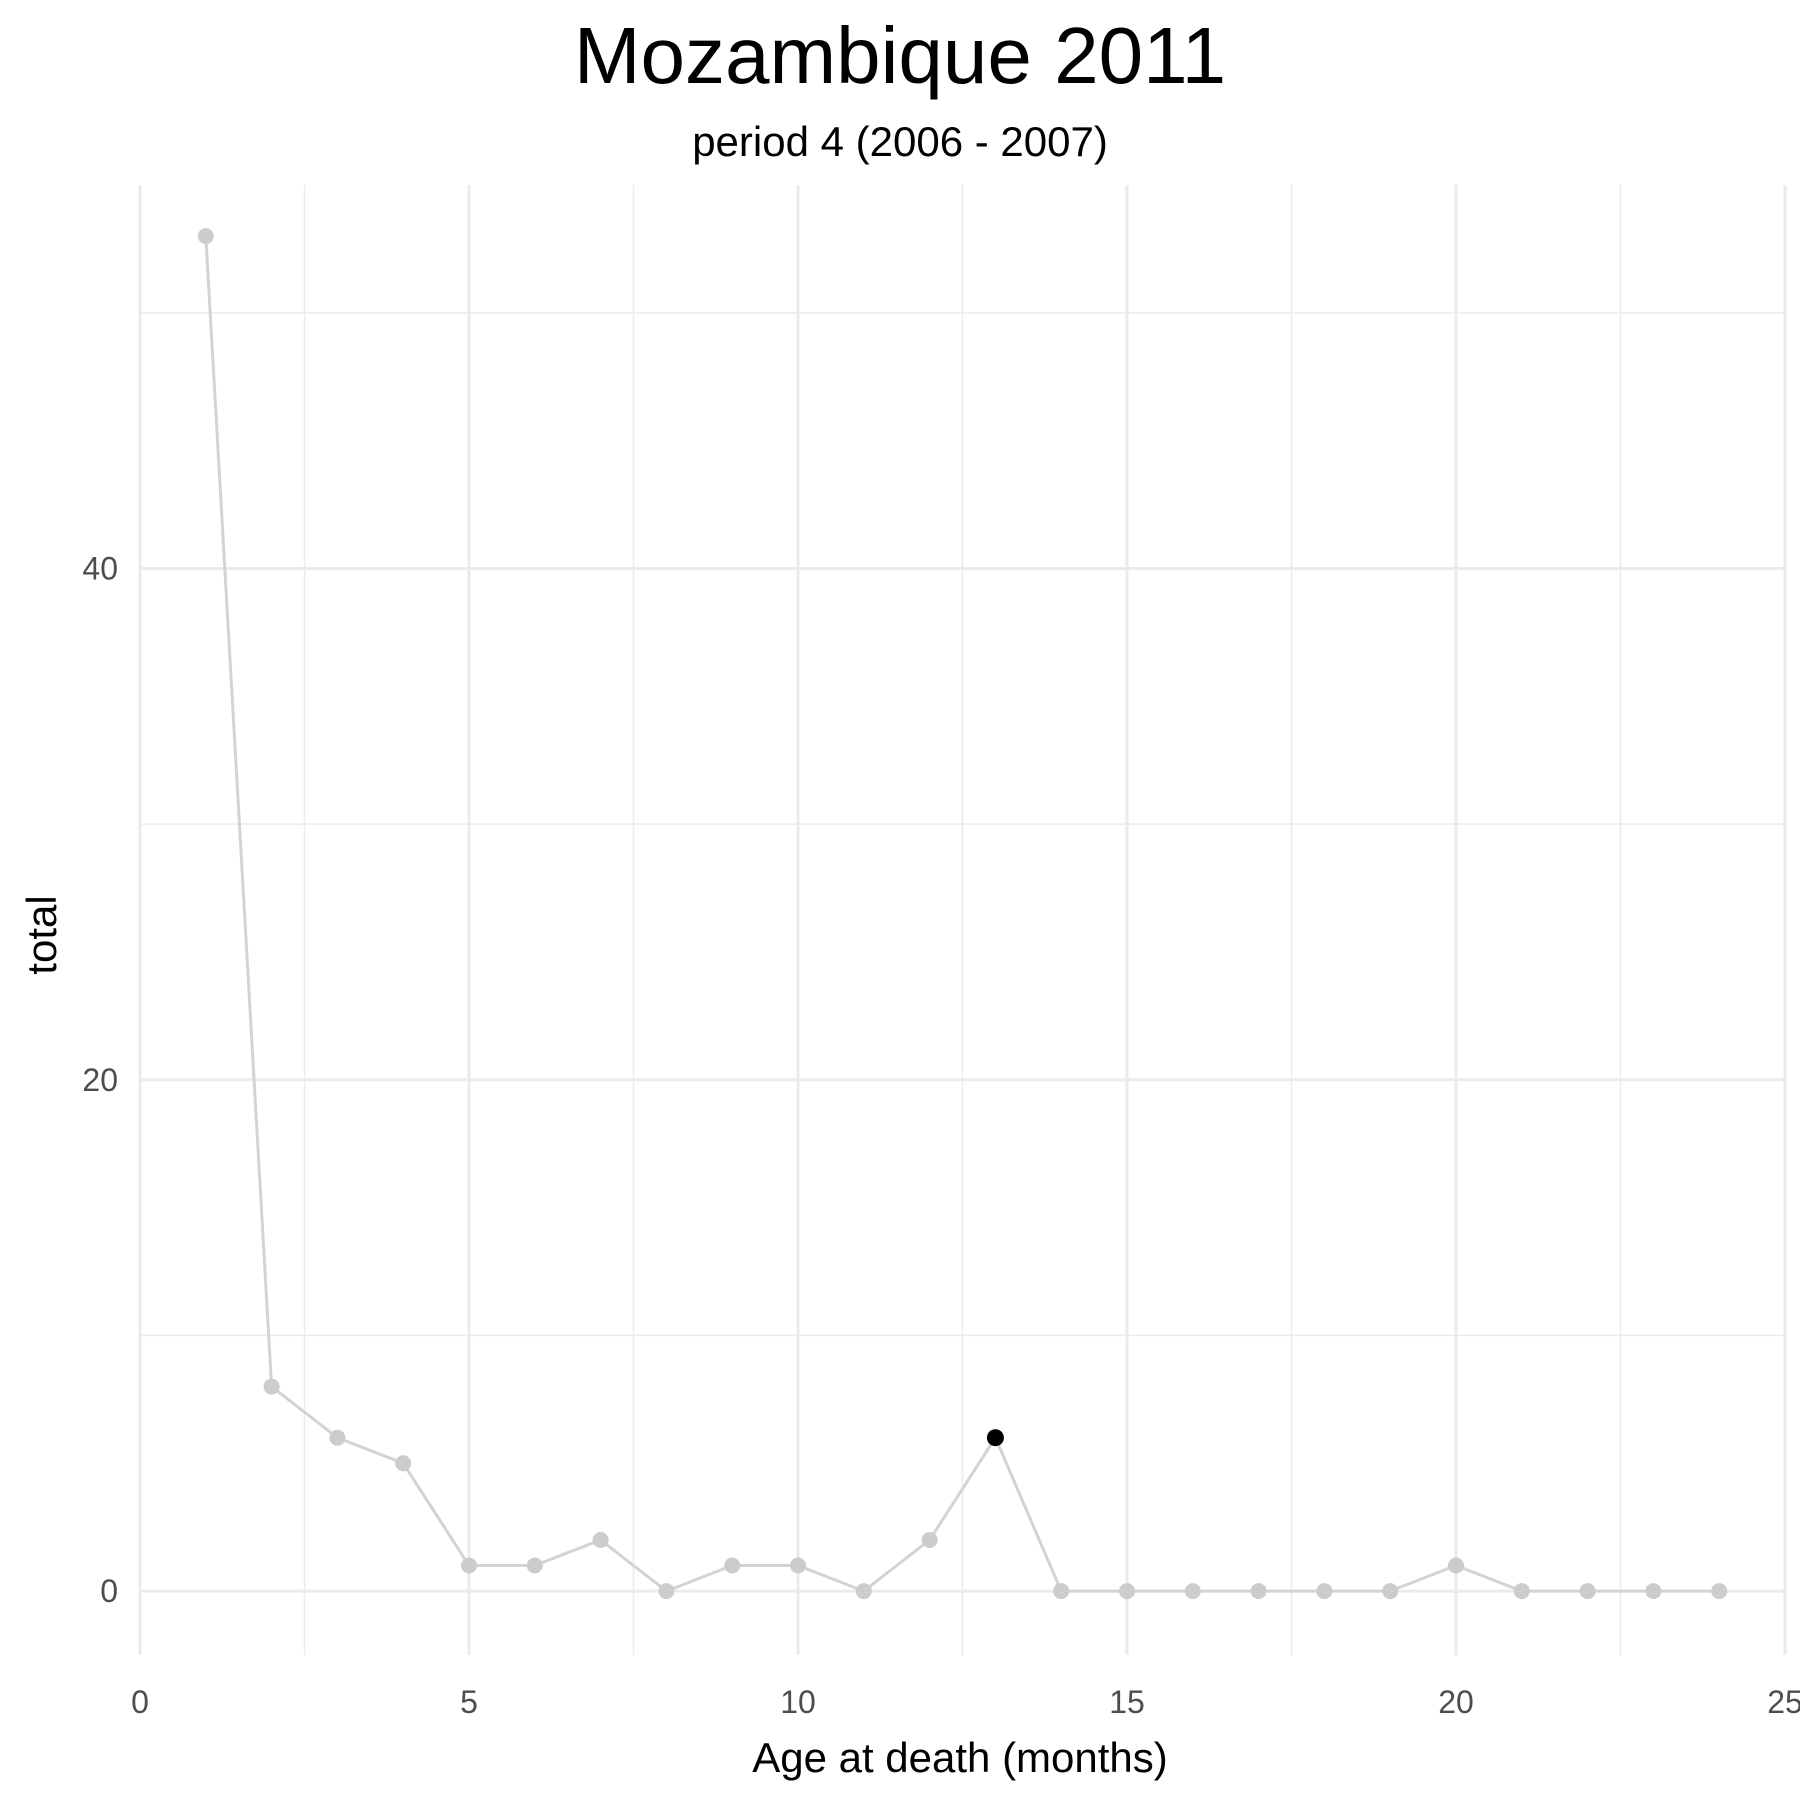 This screenshot has width=1800, height=1800. Describe the element at coordinates (1456, 1702) in the screenshot. I see `x-tick-label: 20` at that location.